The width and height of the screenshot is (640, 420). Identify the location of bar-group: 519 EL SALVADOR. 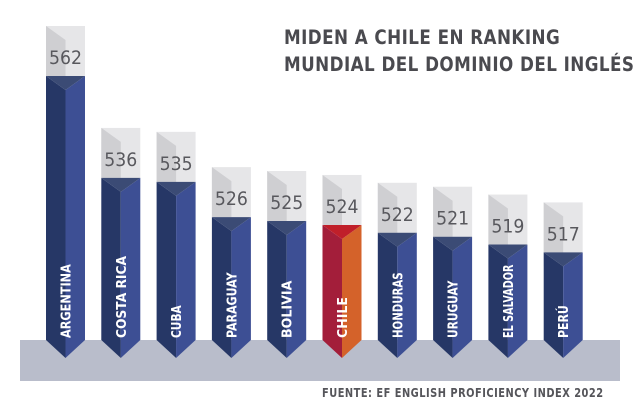
(508, 276).